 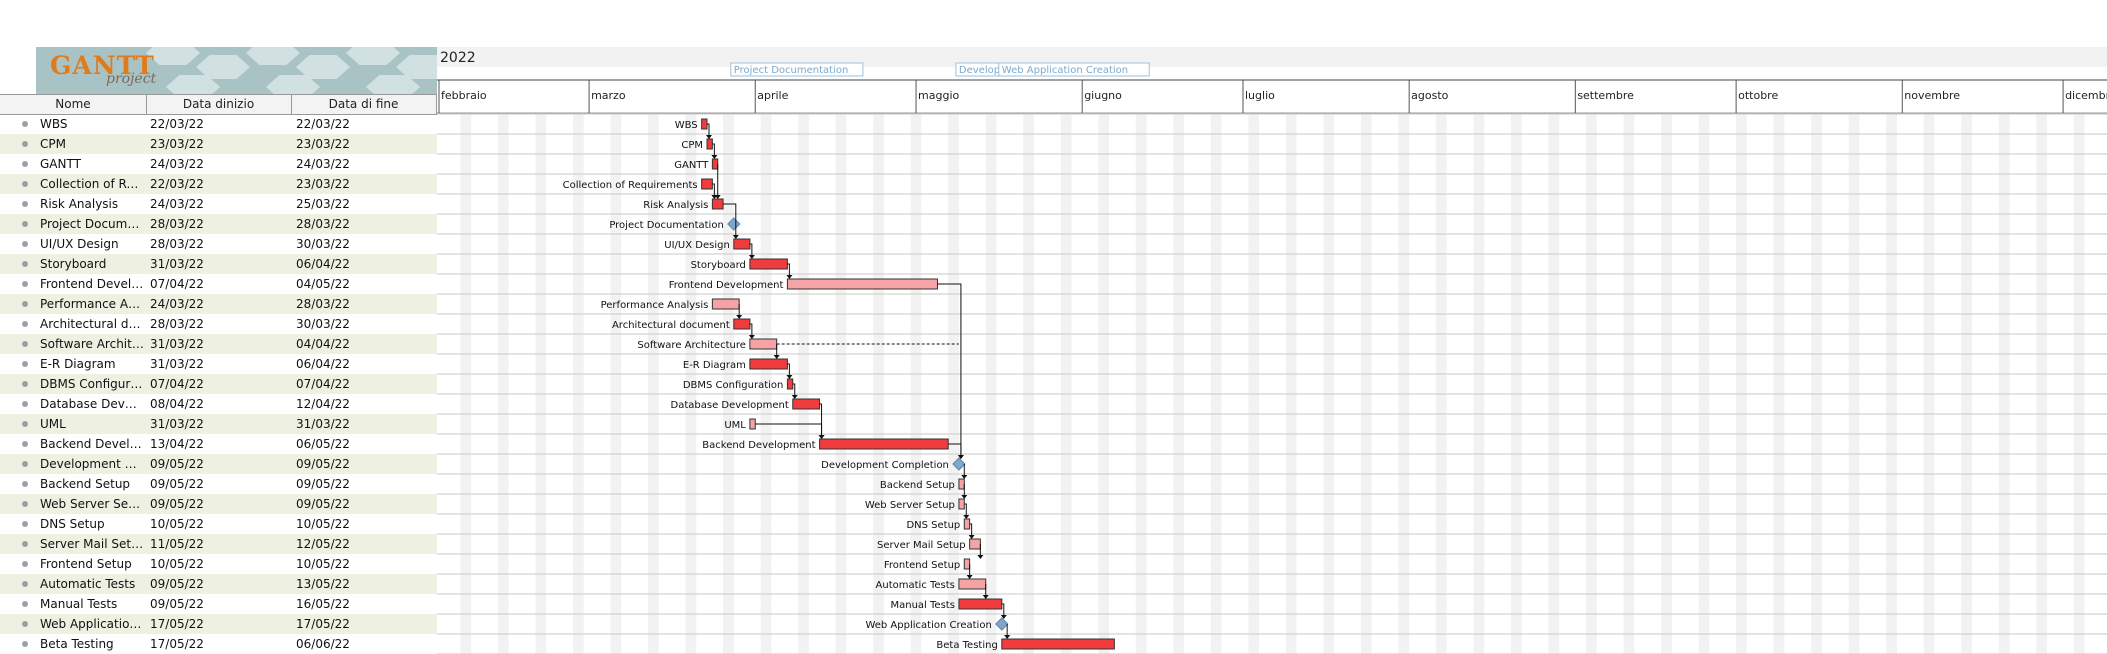 What do you see at coordinates (218, 344) in the screenshot?
I see `table-row: Software Architect... 31/03/22 04/04/22` at bounding box center [218, 344].